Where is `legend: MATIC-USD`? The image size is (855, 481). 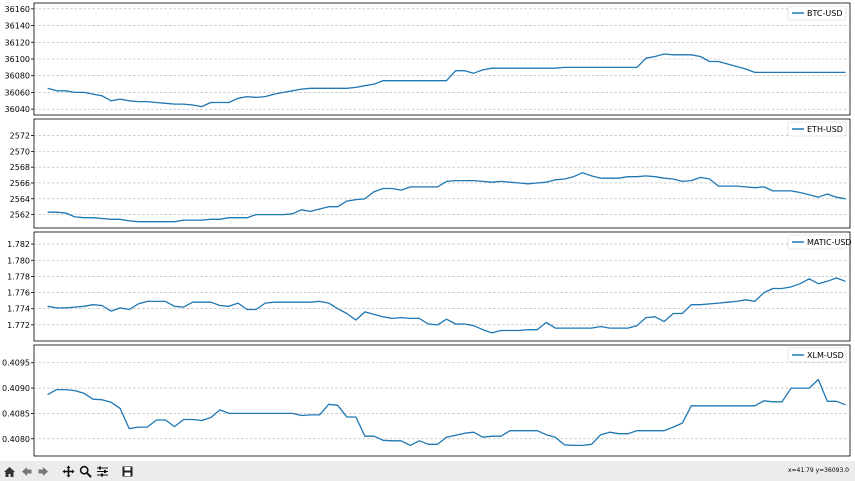
legend: MATIC-USD is located at coordinates (819, 242).